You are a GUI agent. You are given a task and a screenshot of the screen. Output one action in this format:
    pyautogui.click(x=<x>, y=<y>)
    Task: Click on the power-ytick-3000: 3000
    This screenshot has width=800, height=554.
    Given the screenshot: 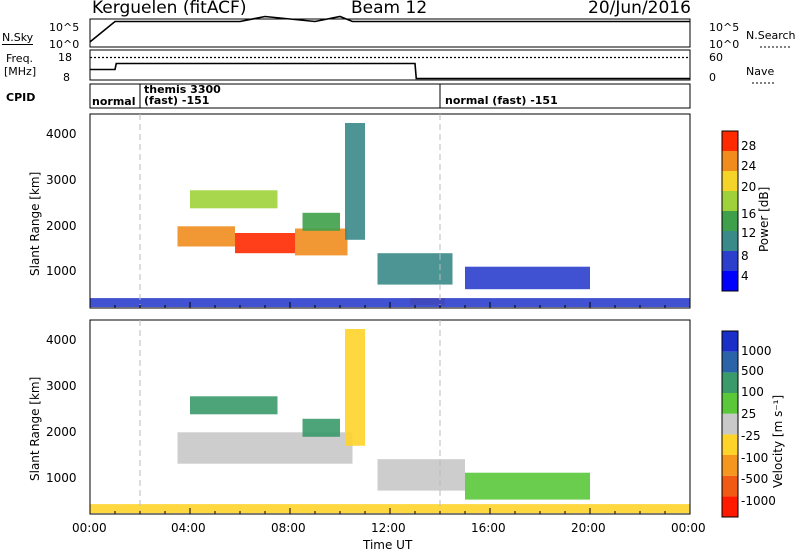 What is the action you would take?
    pyautogui.click(x=61, y=180)
    